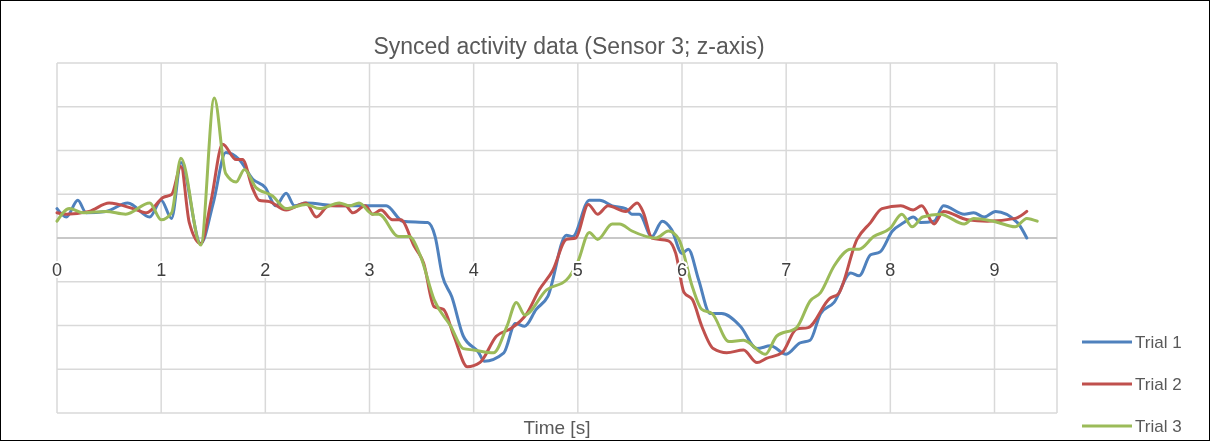  Describe the element at coordinates (557, 427) in the screenshot. I see `x-axis-title: Time [s]` at that location.